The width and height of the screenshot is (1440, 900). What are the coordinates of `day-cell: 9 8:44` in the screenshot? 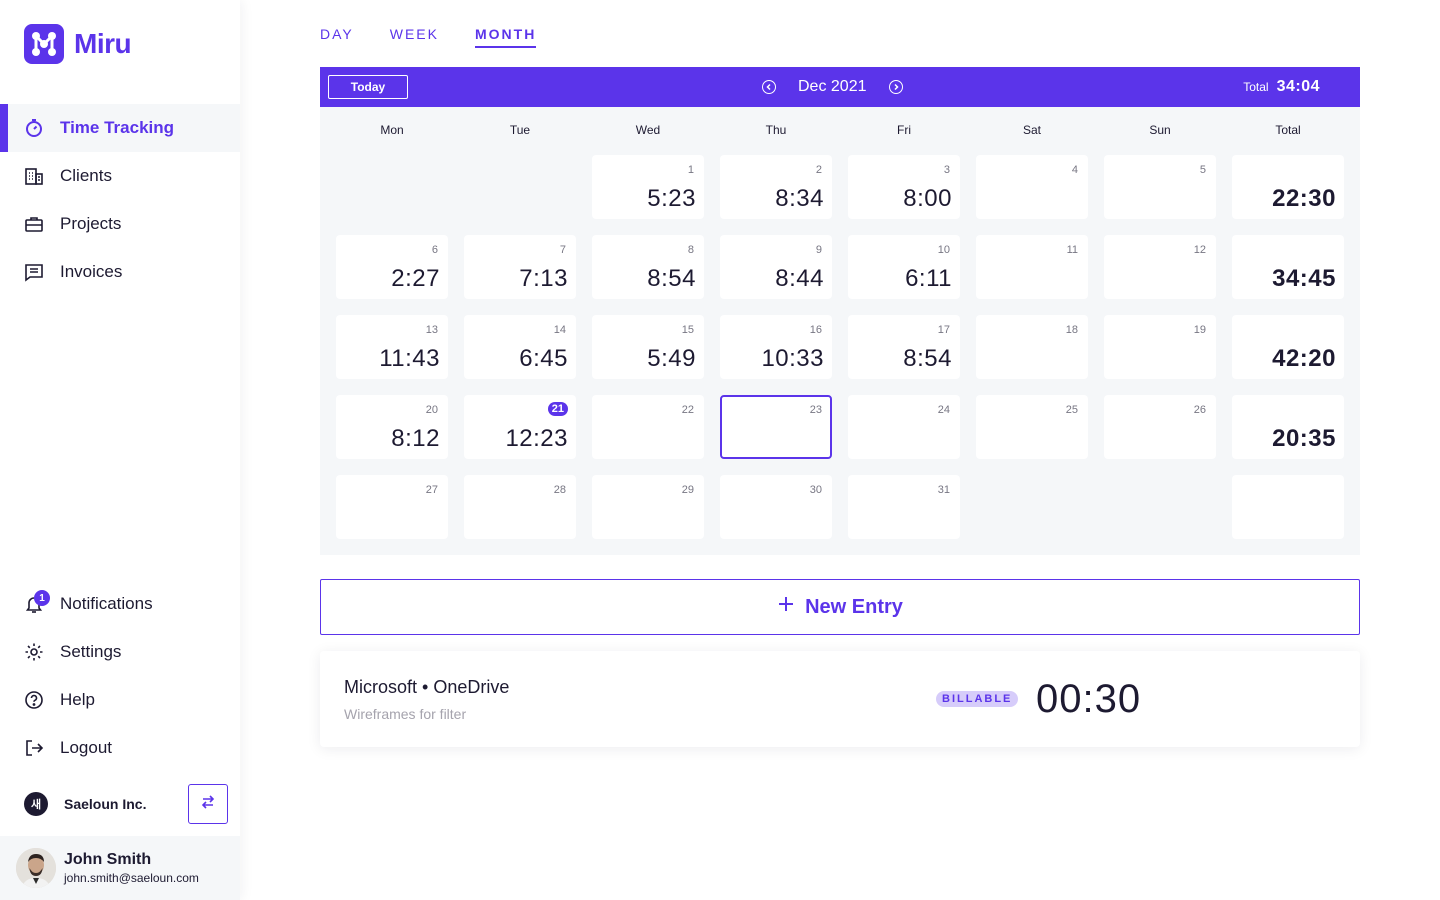 It's located at (776, 267).